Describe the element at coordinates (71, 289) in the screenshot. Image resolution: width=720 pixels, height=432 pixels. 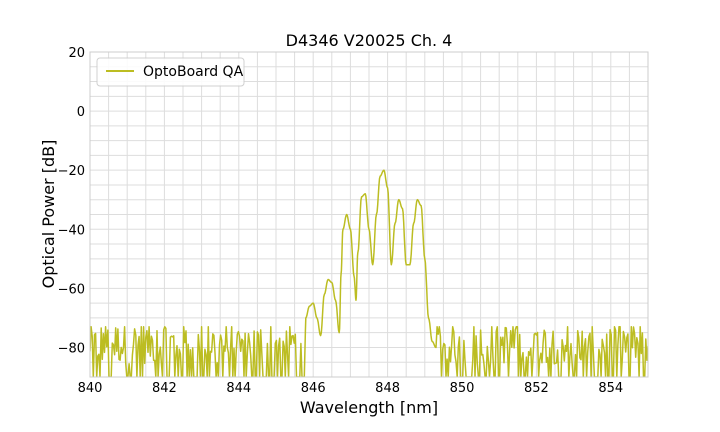
I see `y-tick-label: −60` at that location.